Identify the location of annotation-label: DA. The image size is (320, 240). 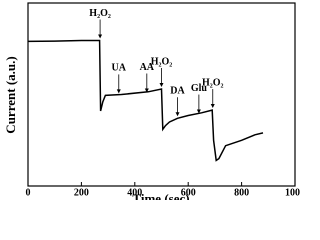
(177, 91).